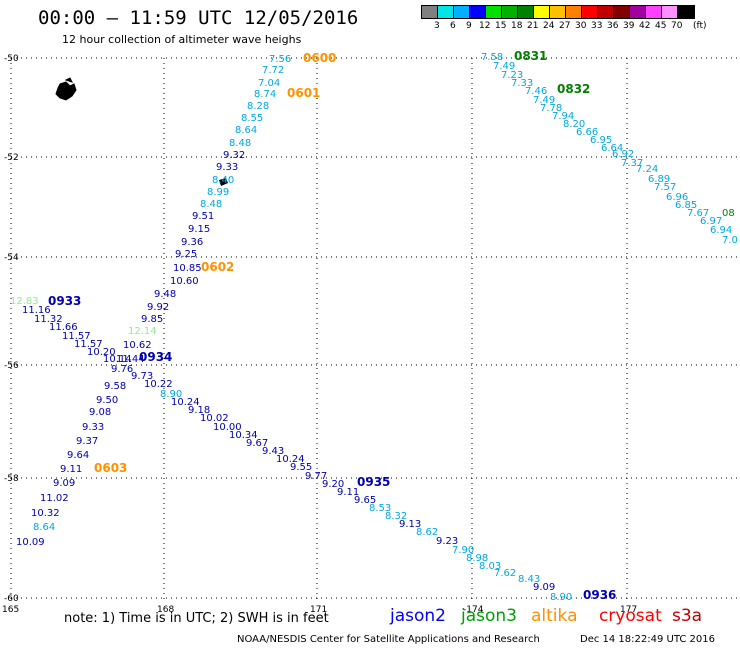 Image resolution: width=740 pixels, height=650 pixels. I want to click on satellite-legend-jason2: jason2, so click(418, 616).